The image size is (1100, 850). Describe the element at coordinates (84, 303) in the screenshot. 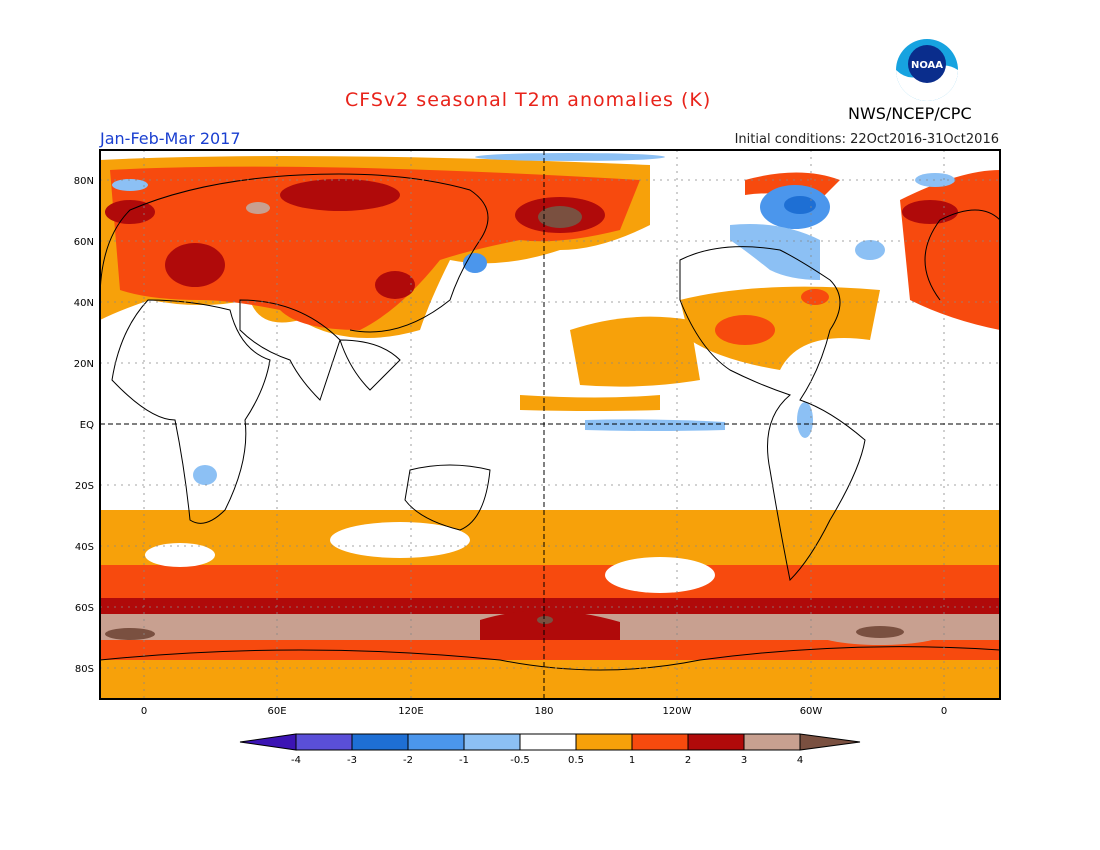

I see `lat-label: 40N` at that location.